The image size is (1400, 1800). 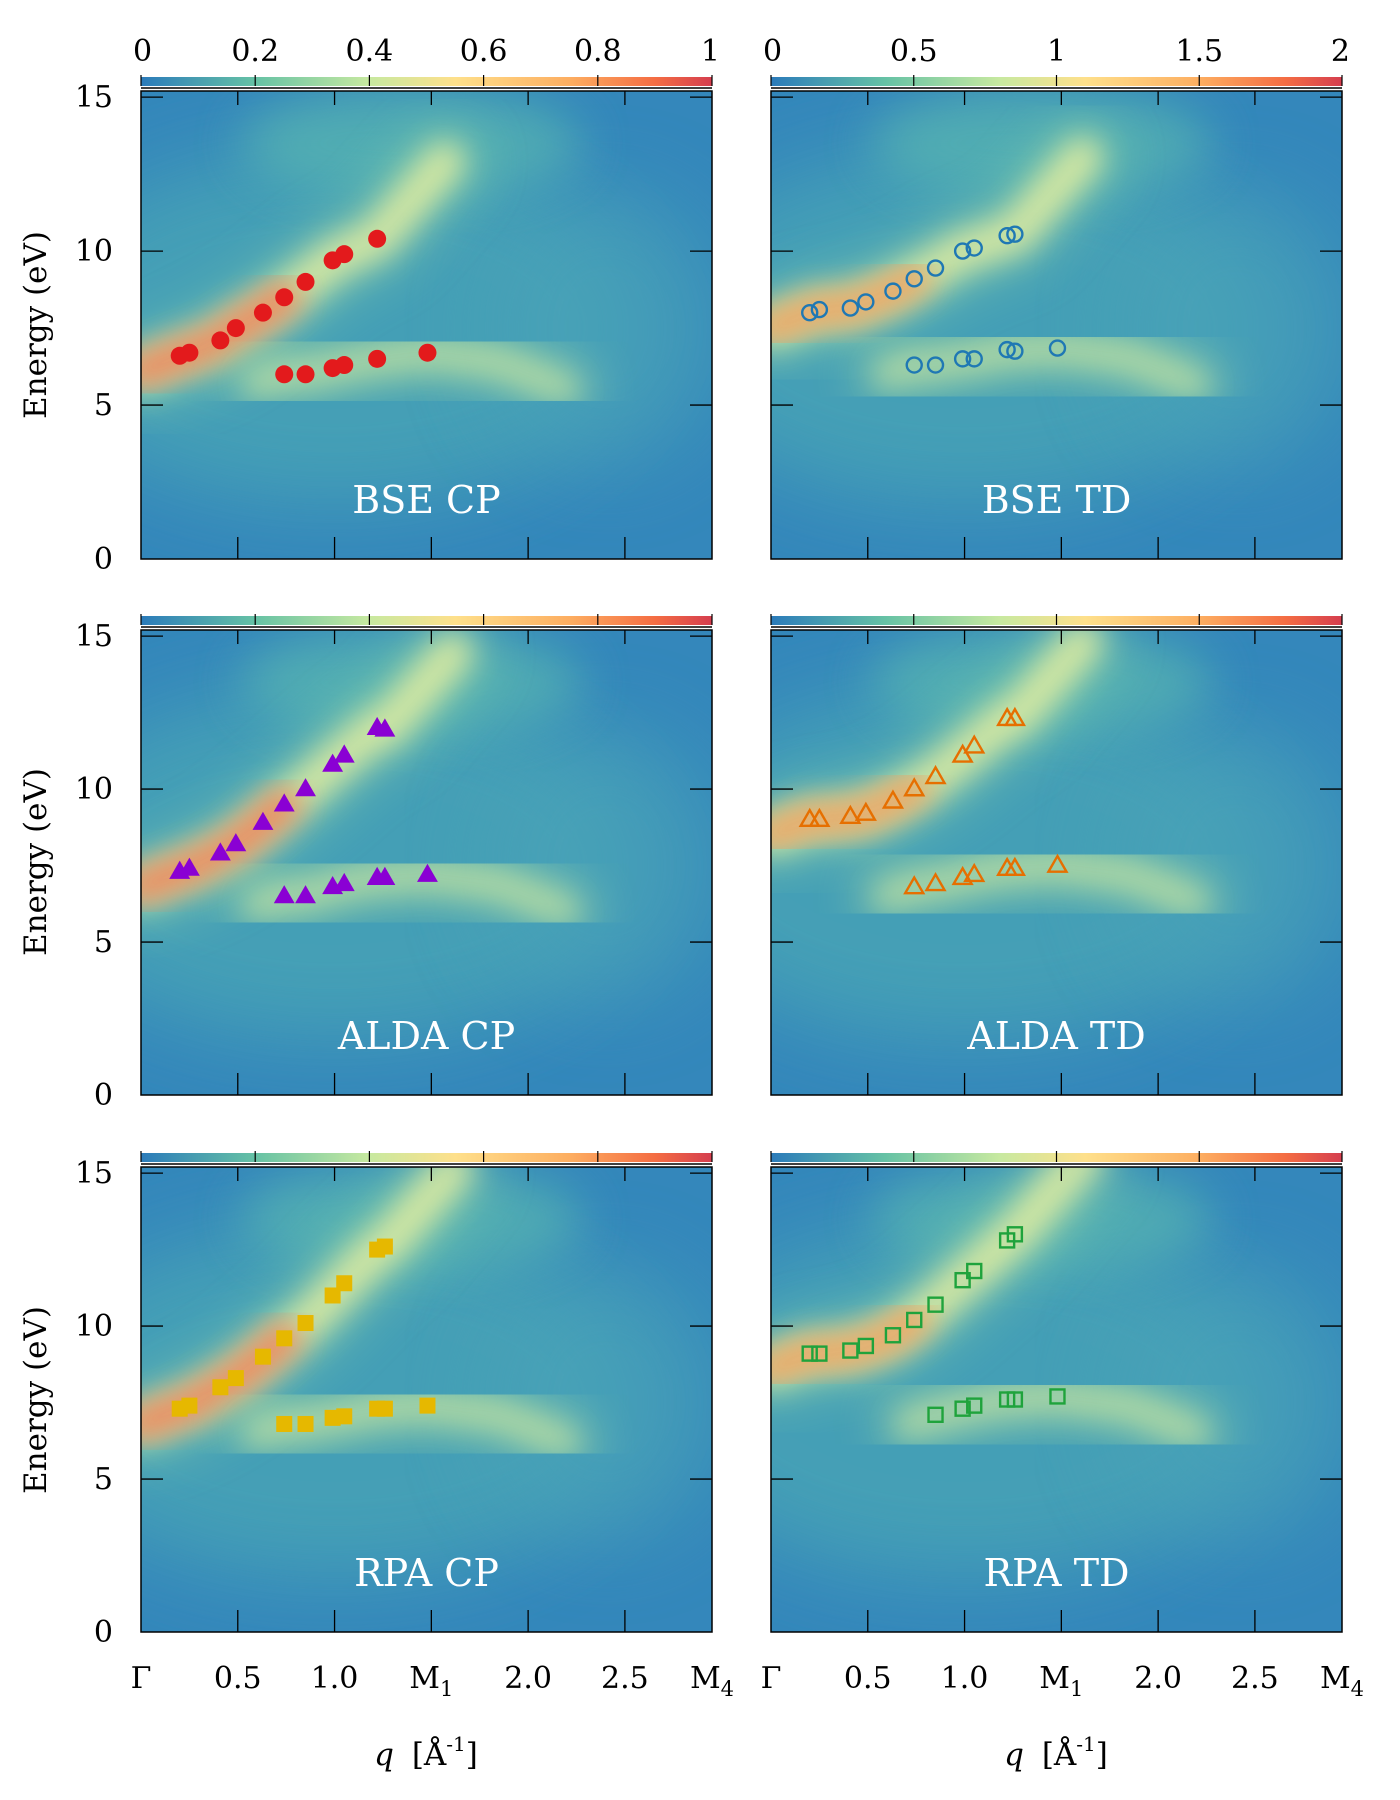 I want to click on colorbar: 0 0.2 0.4 0.6 0.8 1, so click(x=426, y=61).